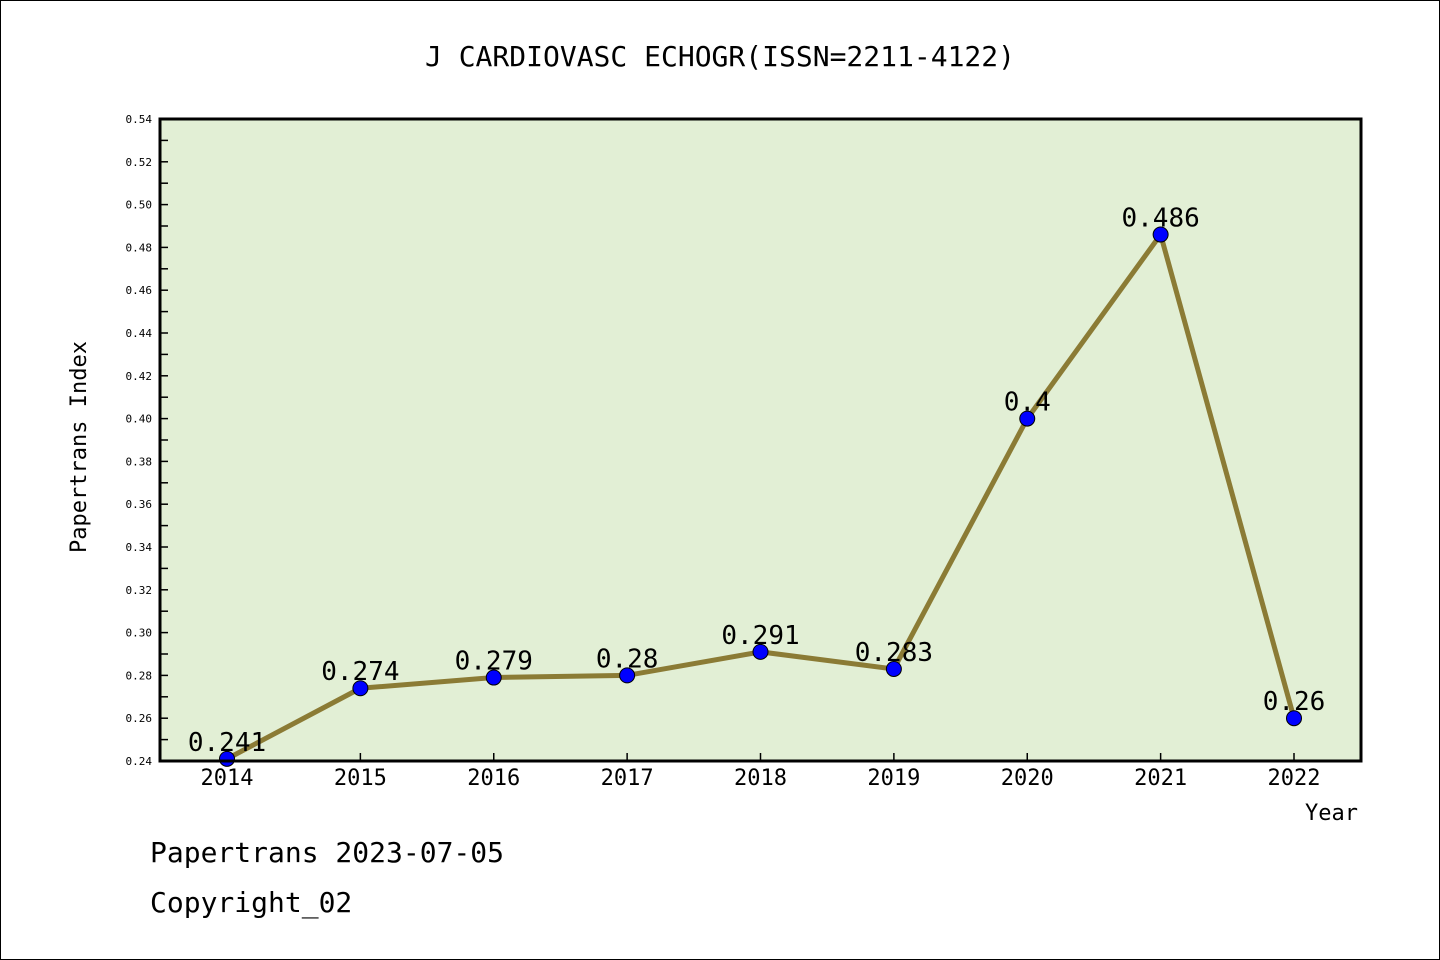  Describe the element at coordinates (1027, 403) in the screenshot. I see `data-label: 0.4` at that location.